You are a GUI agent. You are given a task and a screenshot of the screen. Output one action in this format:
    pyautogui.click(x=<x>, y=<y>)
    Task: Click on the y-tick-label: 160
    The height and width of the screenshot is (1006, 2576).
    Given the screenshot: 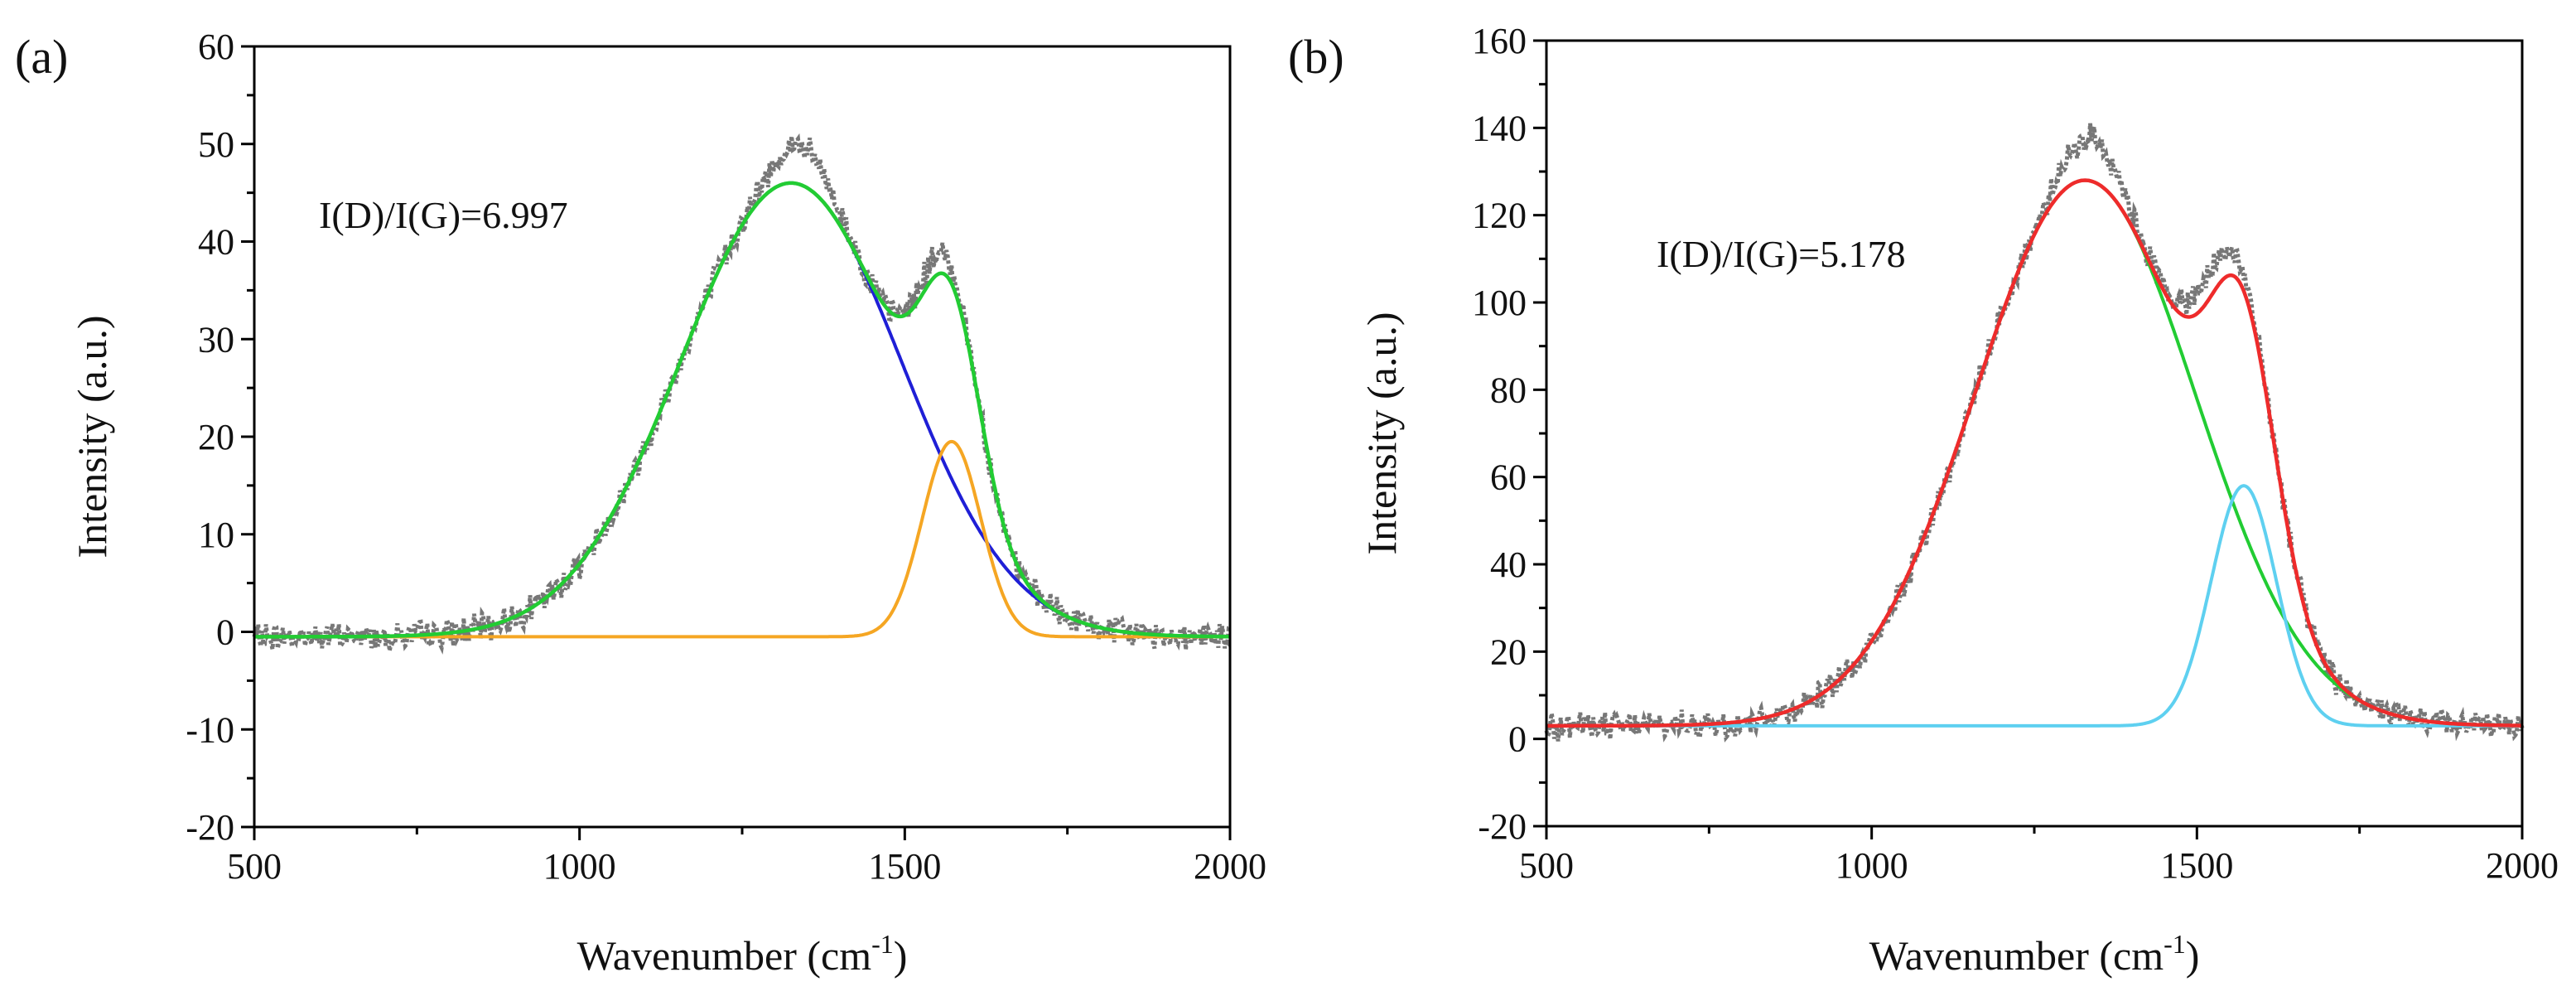 What is the action you would take?
    pyautogui.click(x=1499, y=41)
    